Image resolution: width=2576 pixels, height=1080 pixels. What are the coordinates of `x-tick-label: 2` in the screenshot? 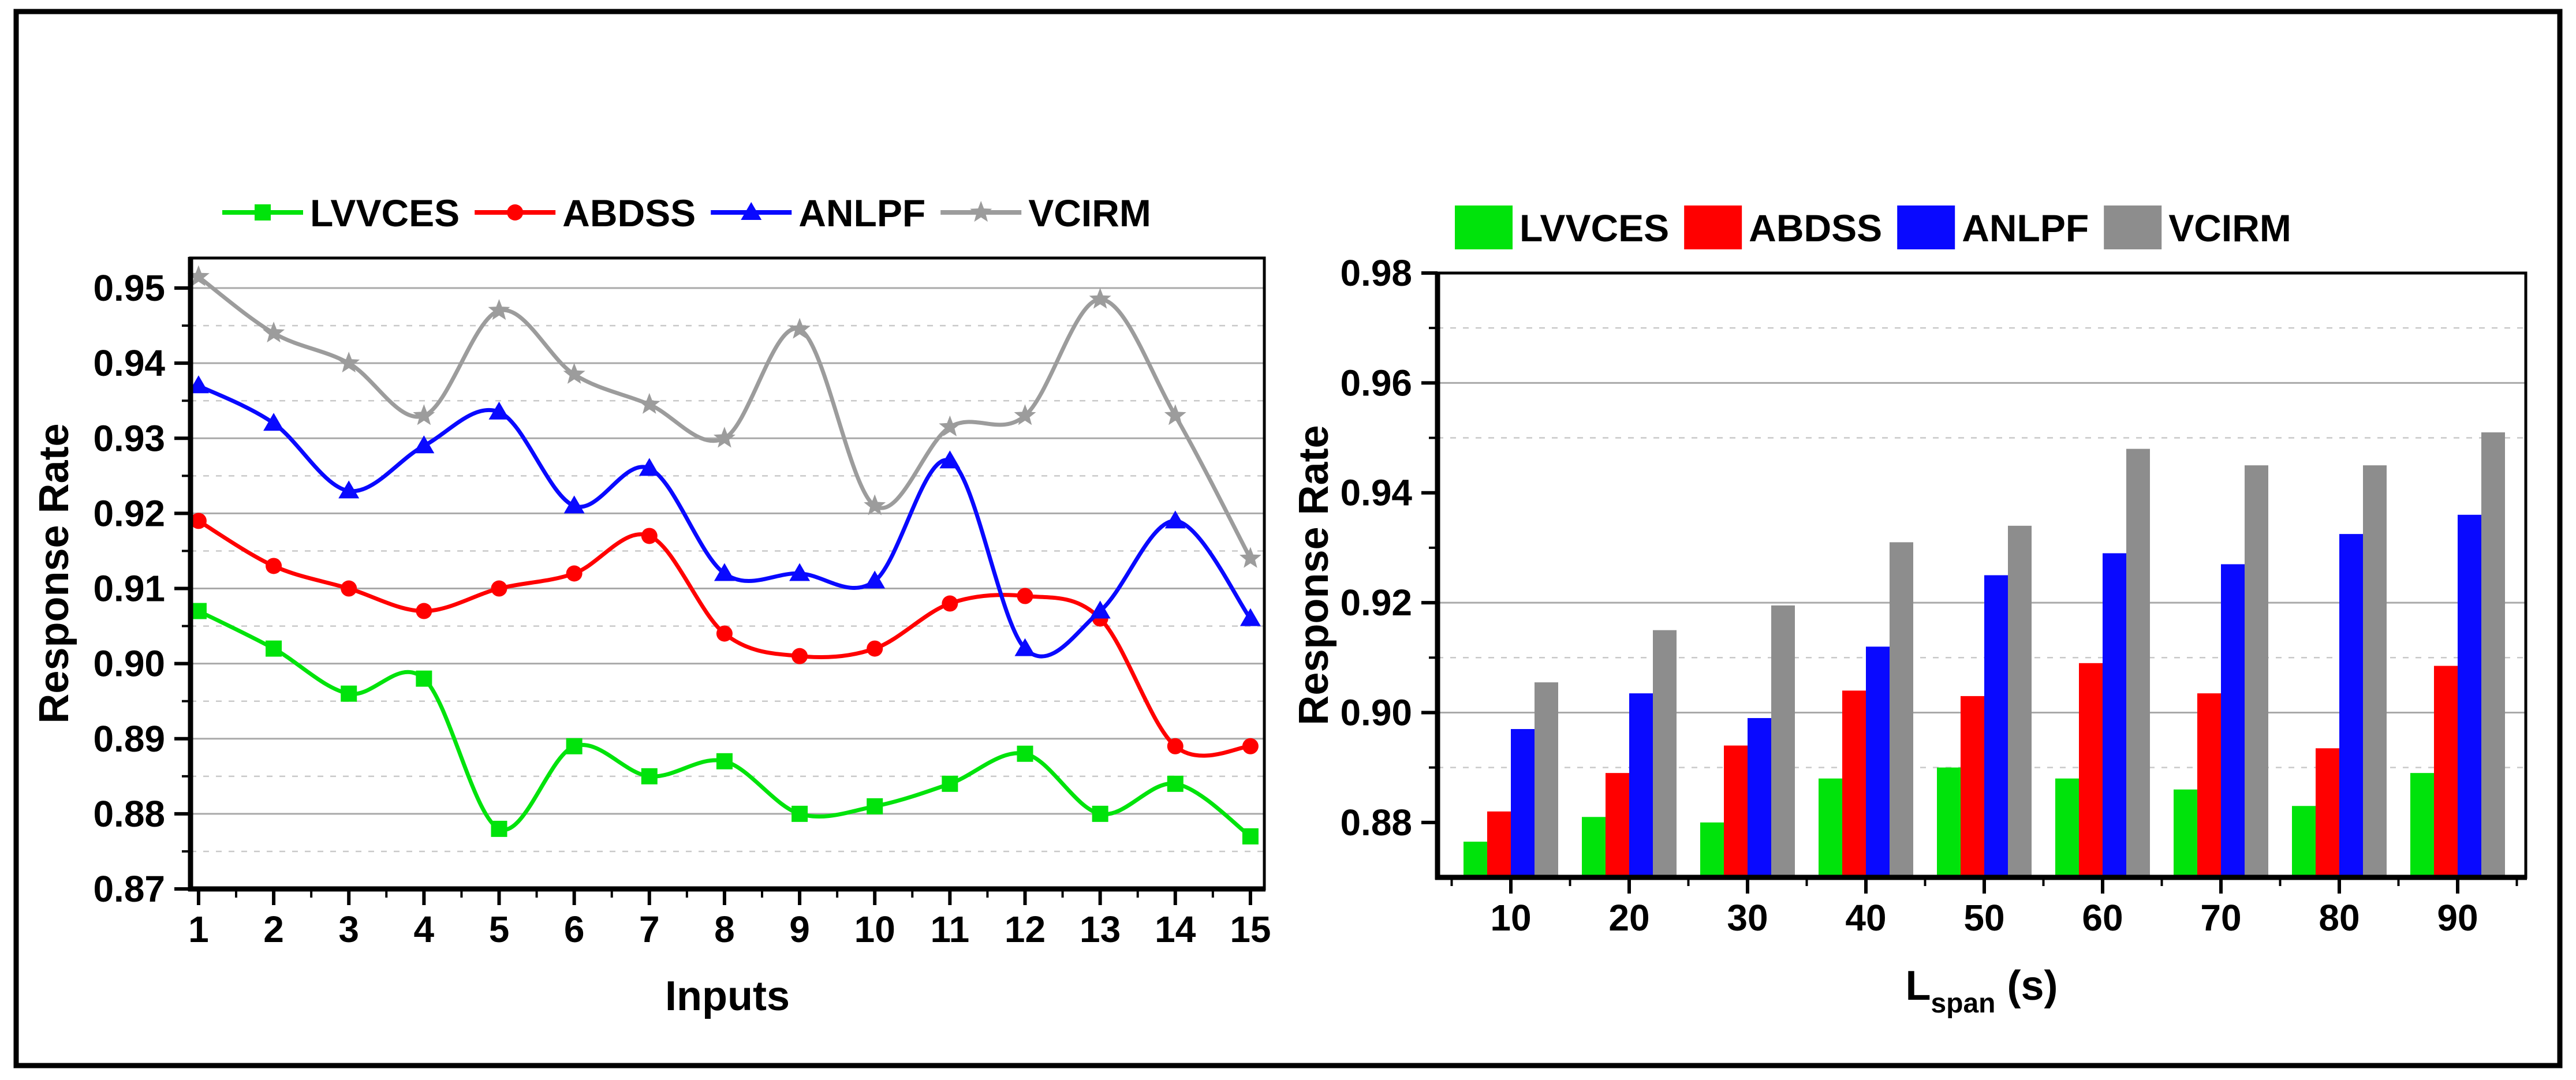 It's located at (273, 929).